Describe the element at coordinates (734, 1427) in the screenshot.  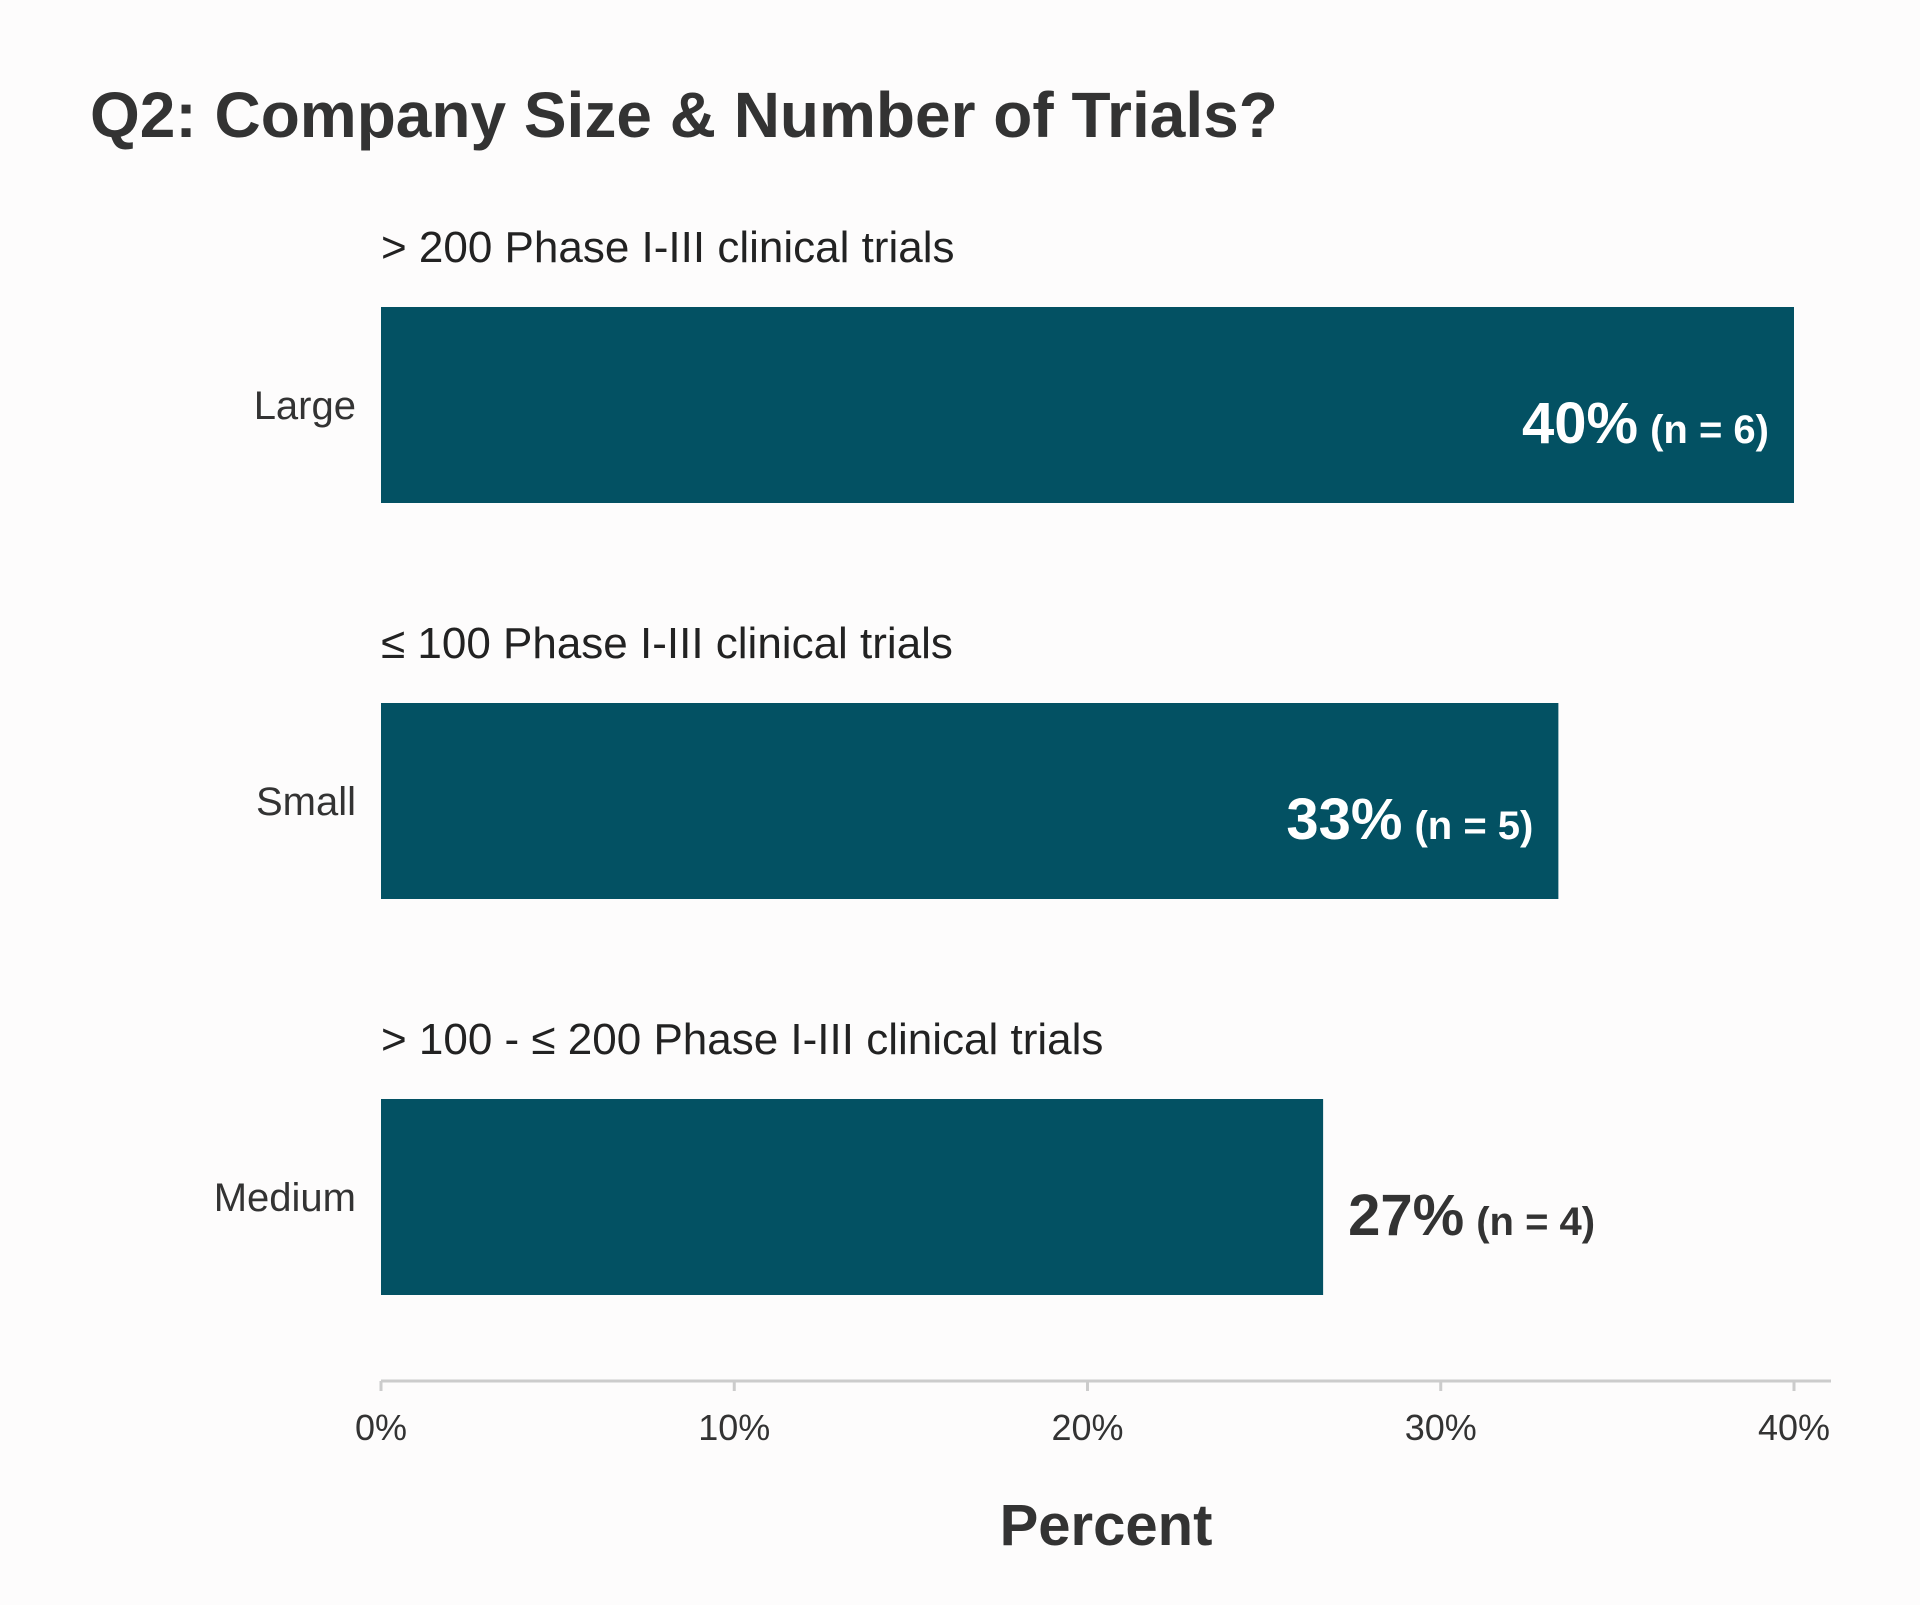
I see `x-tick-label: 10%` at that location.